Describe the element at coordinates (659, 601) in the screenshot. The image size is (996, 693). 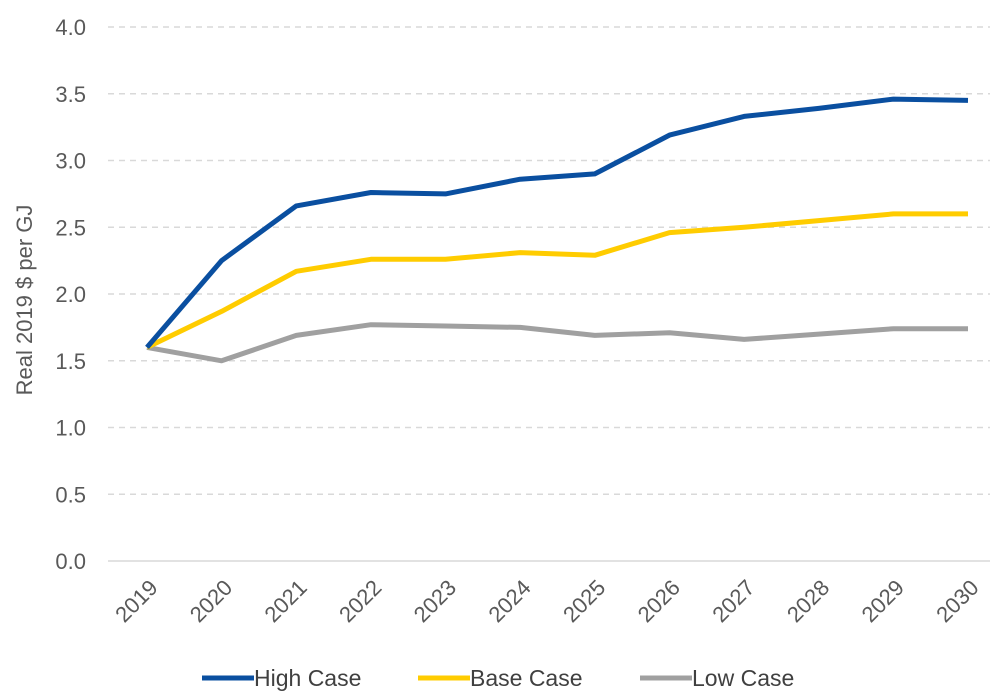
I see `x-tick-label: 2026` at that location.